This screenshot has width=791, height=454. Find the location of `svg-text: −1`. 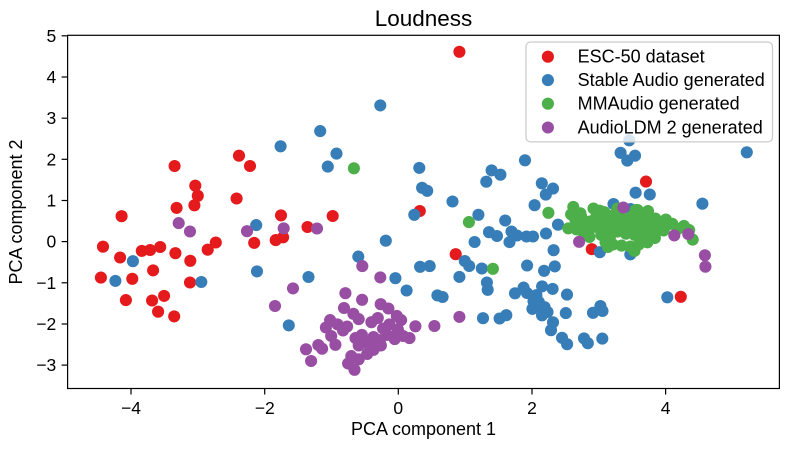

svg-text: −1 is located at coordinates (46, 283).